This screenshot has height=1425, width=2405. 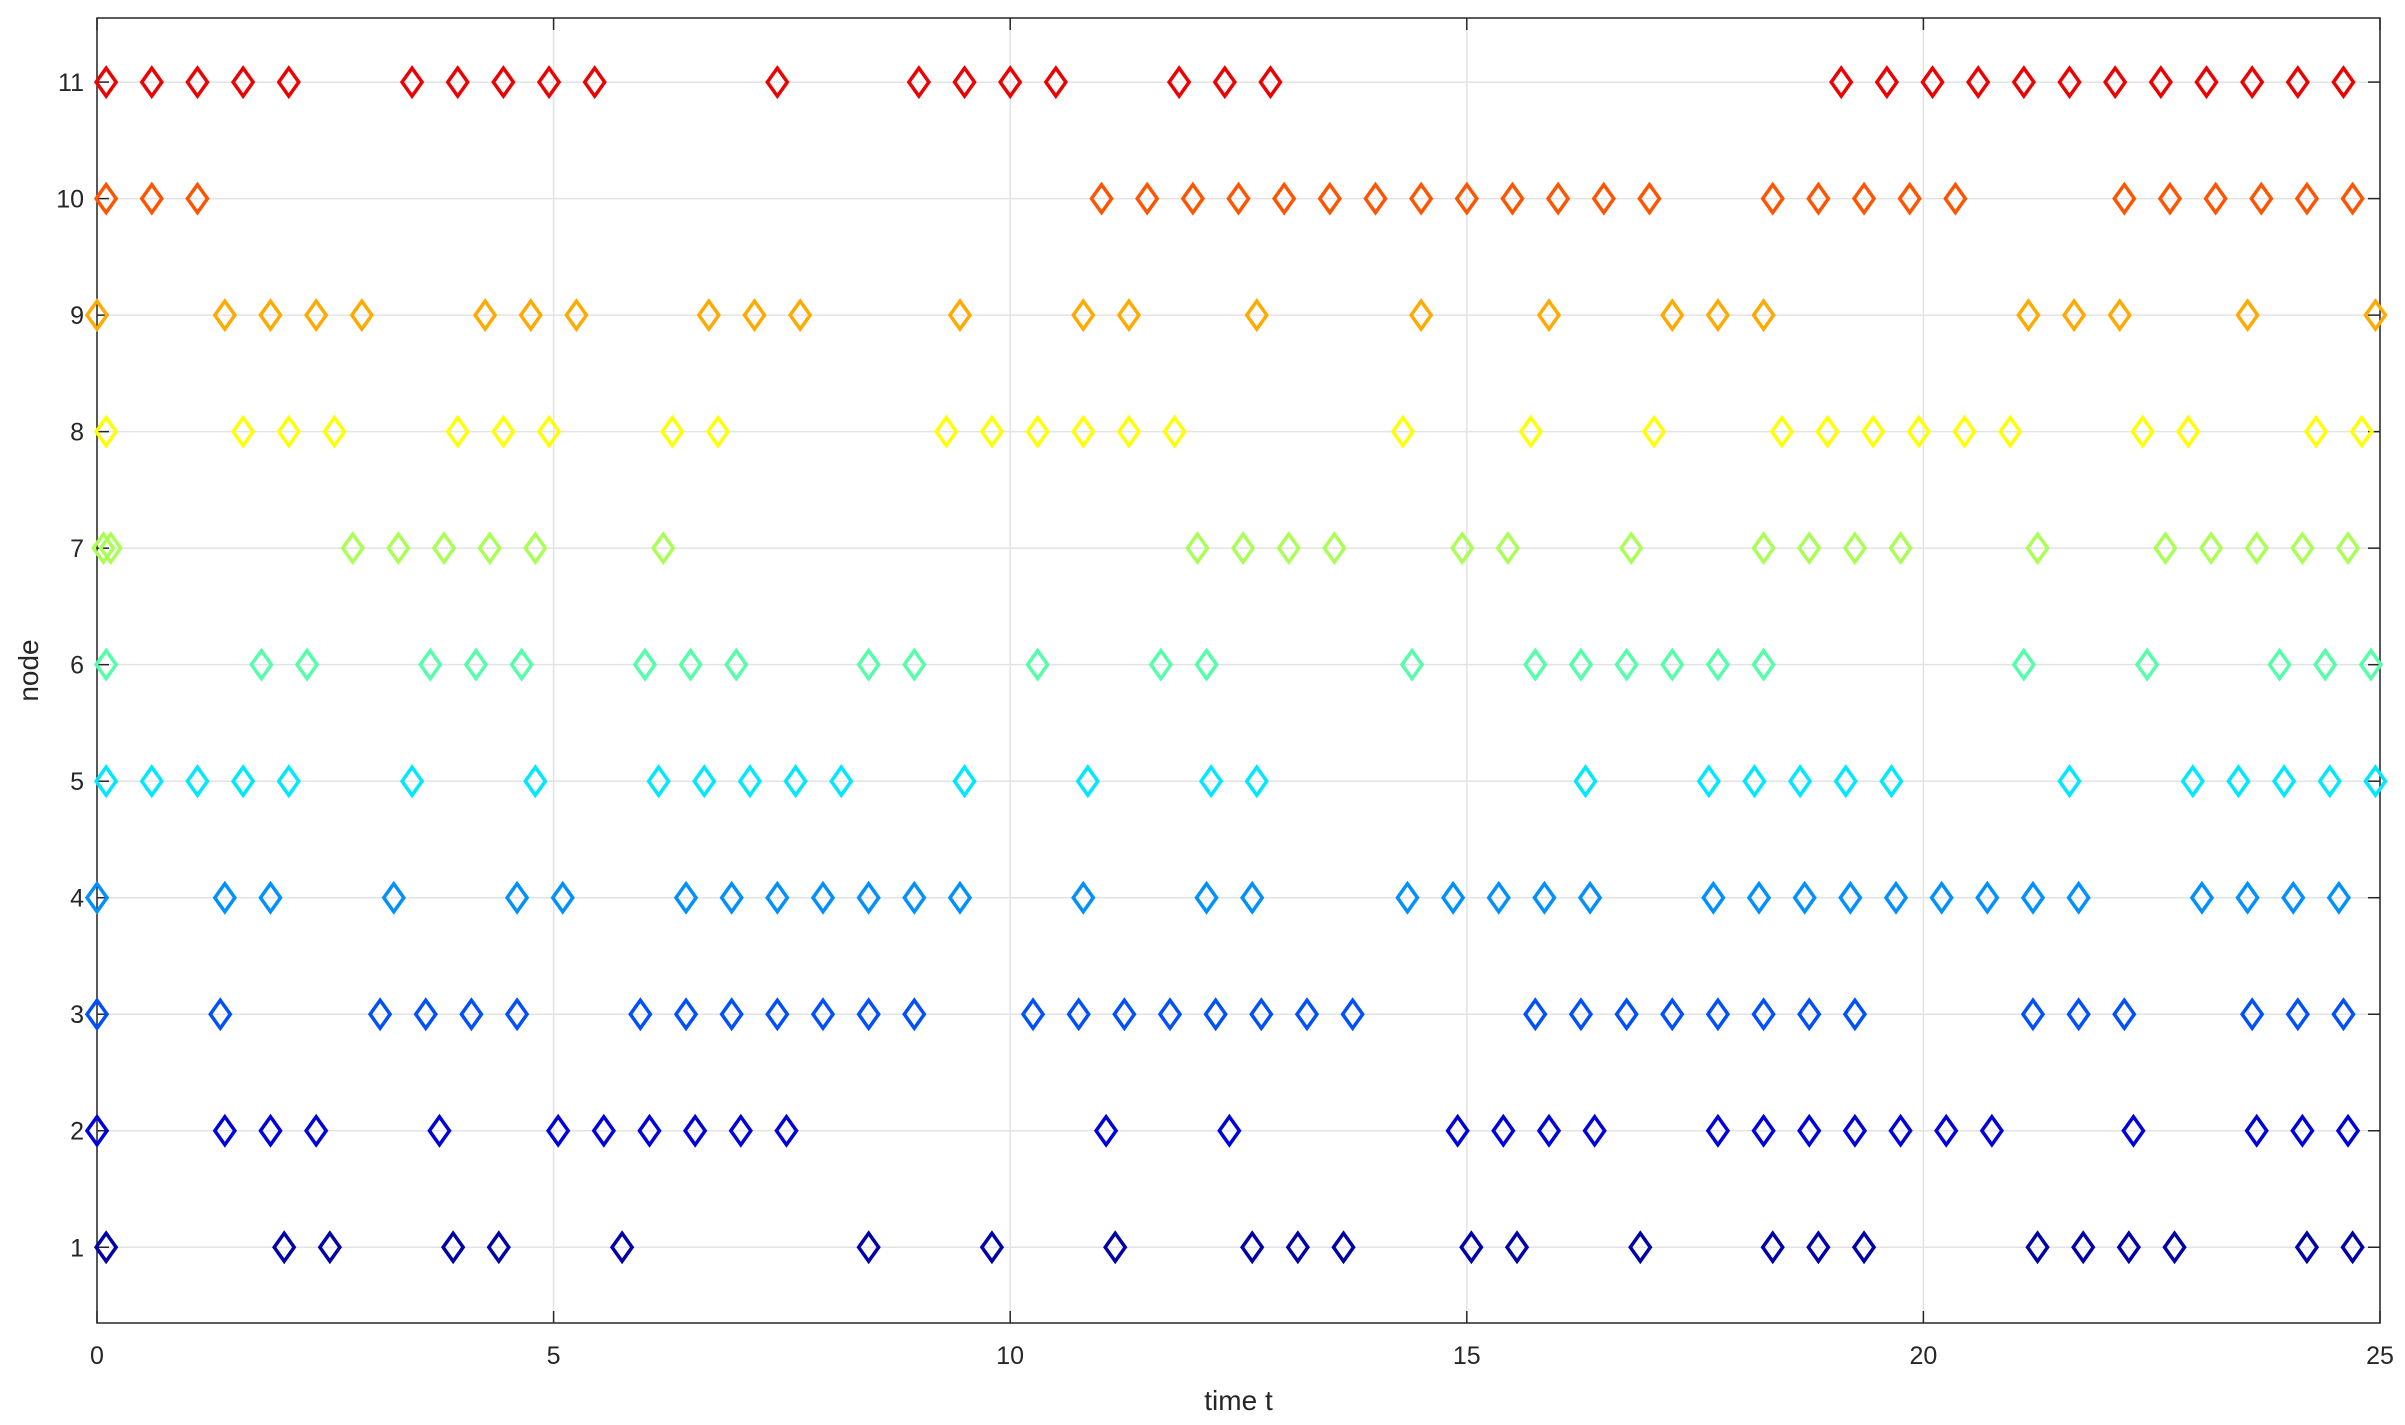 What do you see at coordinates (1242, 1356) in the screenshot?
I see `x-tick-labels: 0 5 10 15 20 25` at bounding box center [1242, 1356].